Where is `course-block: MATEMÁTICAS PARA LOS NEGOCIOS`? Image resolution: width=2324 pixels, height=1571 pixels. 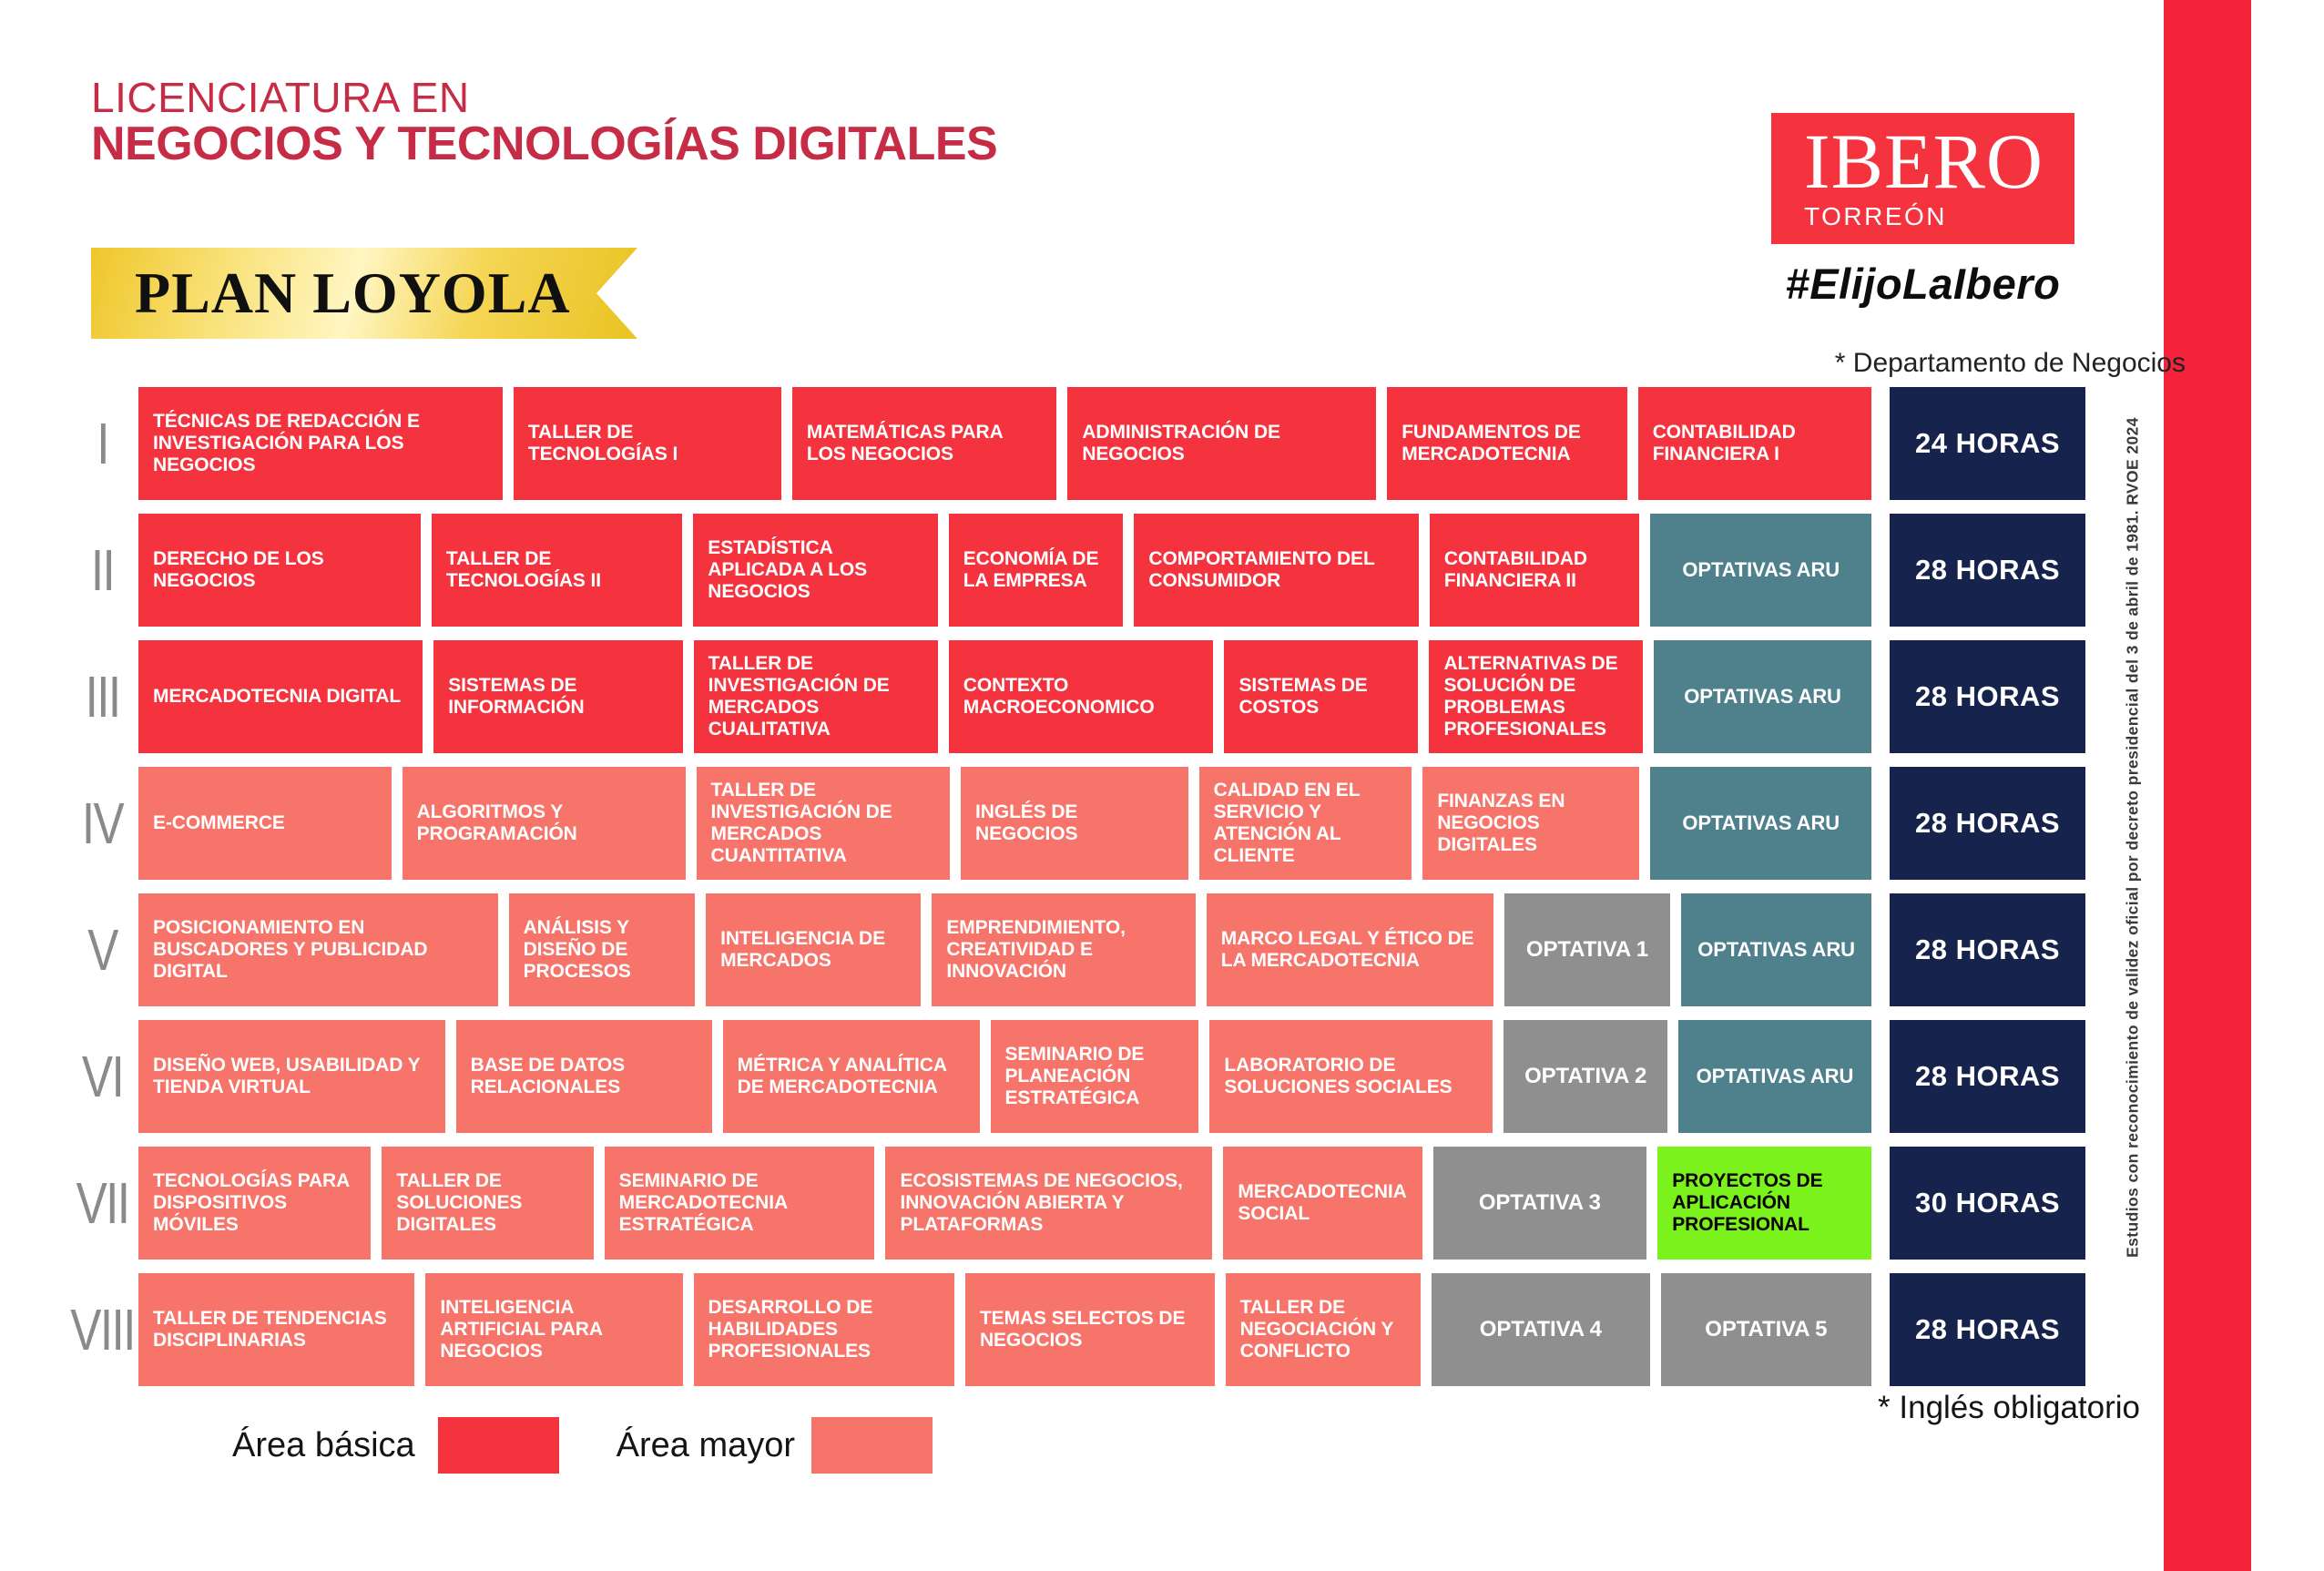
course-block: MATEMÁTICAS PARA LOS NEGOCIOS is located at coordinates (924, 443).